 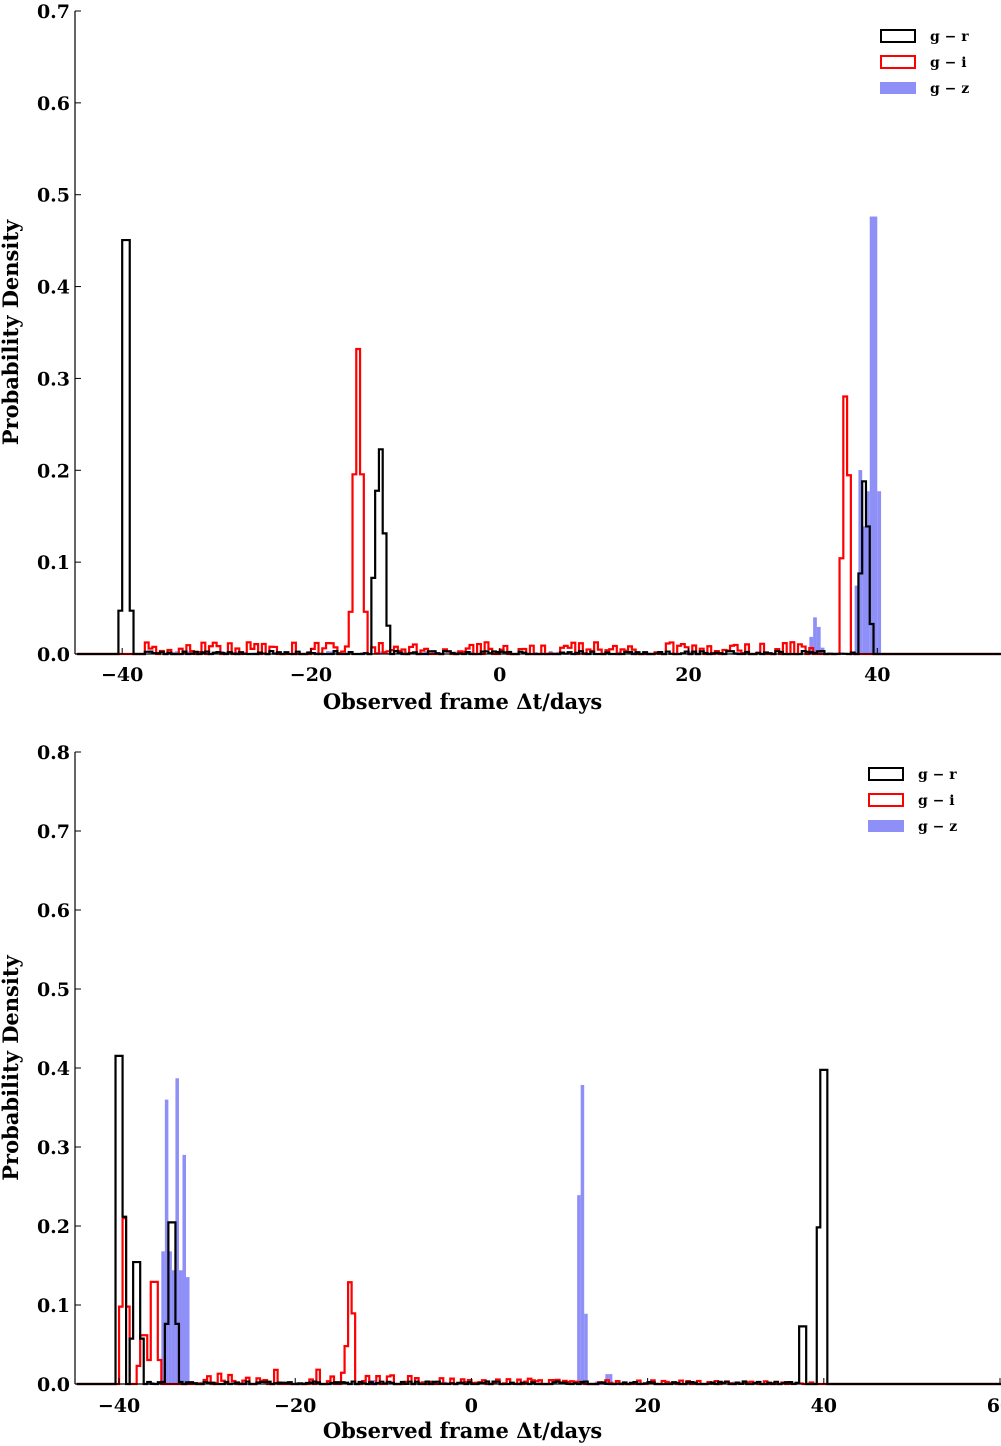 I want to click on series-gi, so click(x=538, y=1301).